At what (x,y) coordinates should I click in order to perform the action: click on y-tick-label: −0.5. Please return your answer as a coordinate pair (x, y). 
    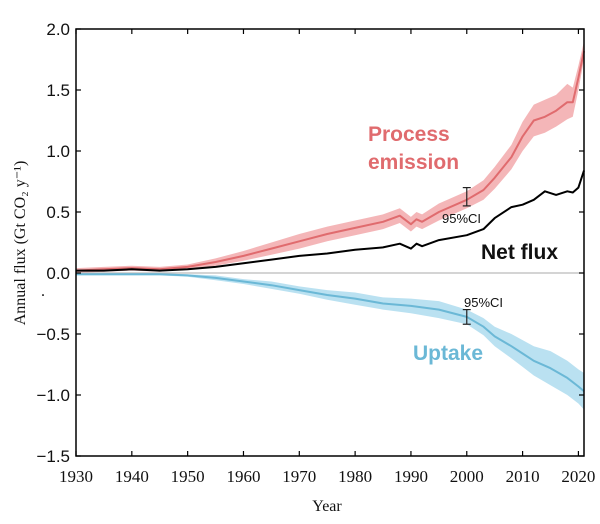
    Looking at the image, I should click on (53, 334).